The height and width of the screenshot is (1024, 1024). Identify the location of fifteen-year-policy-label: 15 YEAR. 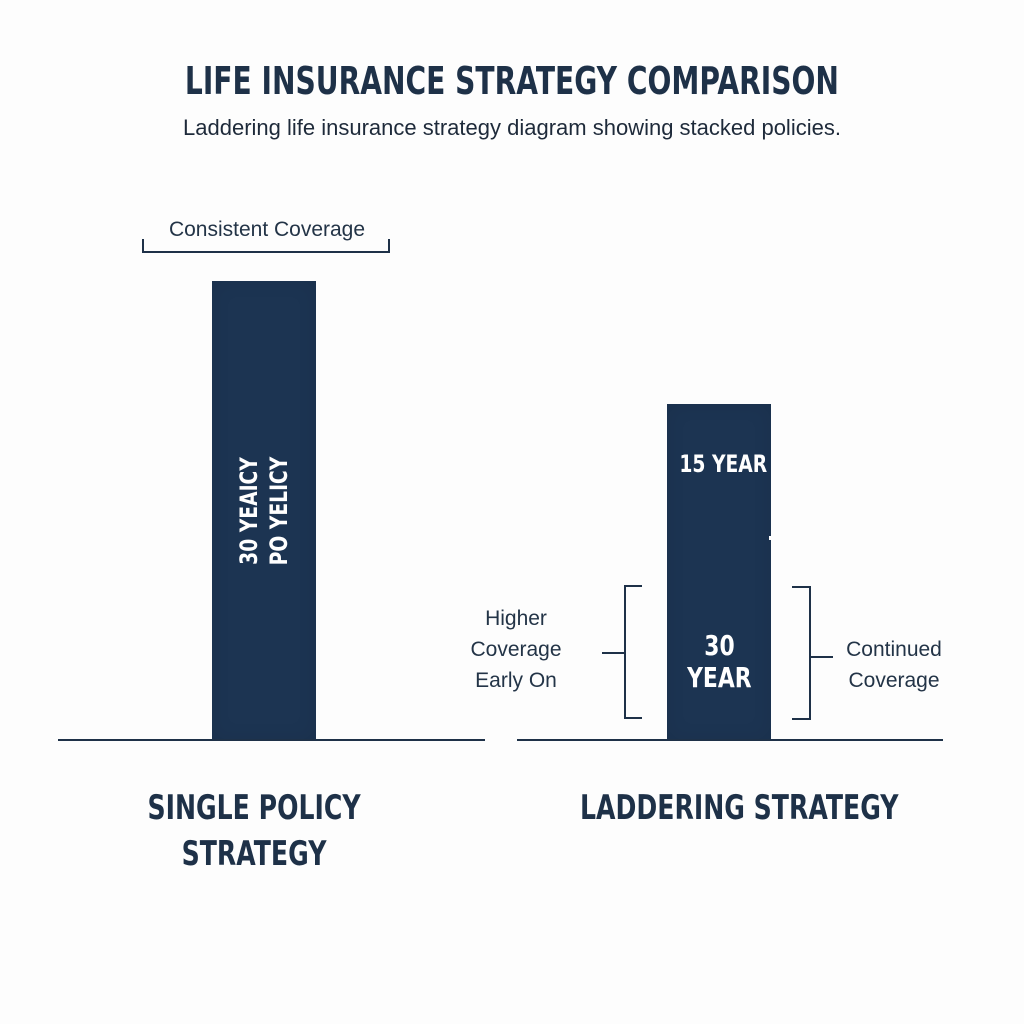
(719, 464).